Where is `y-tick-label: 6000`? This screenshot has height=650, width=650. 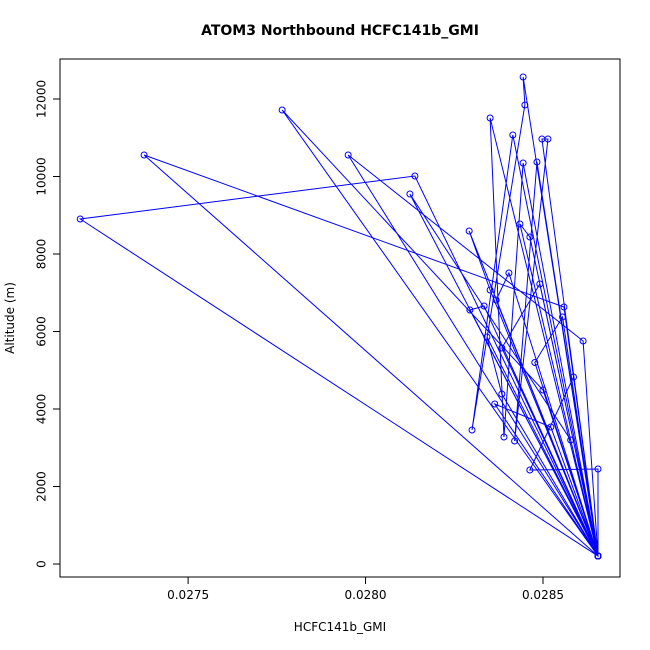
y-tick-label: 6000 is located at coordinates (42, 331).